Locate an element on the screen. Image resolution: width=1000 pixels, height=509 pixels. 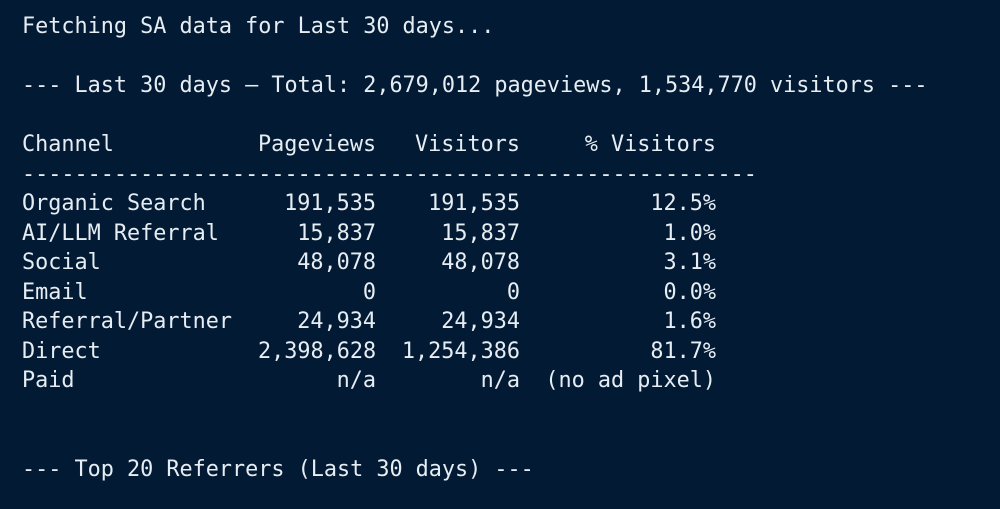
row-pageviews: 24,934 is located at coordinates (336, 321).